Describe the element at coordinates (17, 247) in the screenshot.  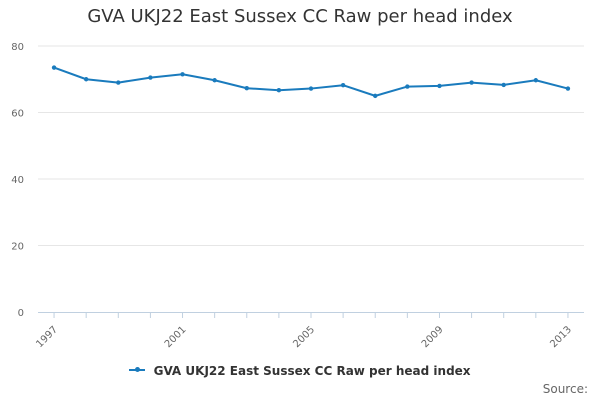
I see `y-tick-label: 20` at that location.